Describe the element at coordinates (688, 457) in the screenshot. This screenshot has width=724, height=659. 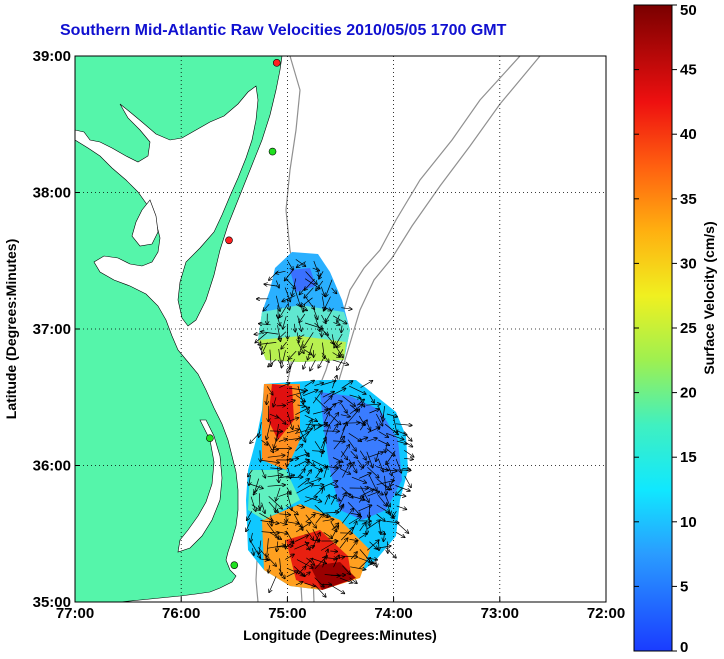
I see `colorbar-tick-label: 15` at that location.